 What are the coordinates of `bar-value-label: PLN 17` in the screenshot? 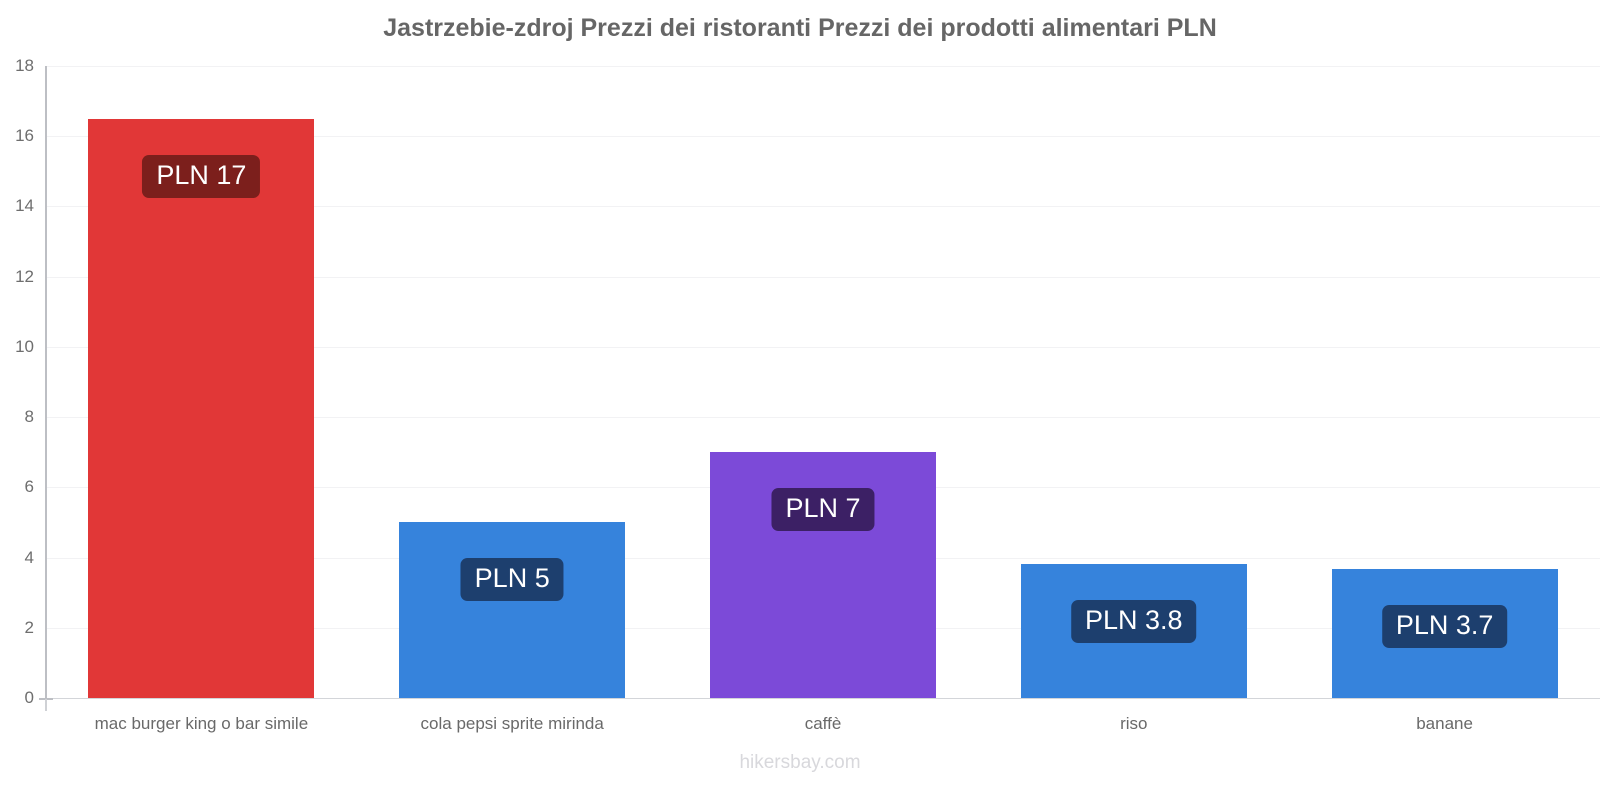 It's located at (201, 176).